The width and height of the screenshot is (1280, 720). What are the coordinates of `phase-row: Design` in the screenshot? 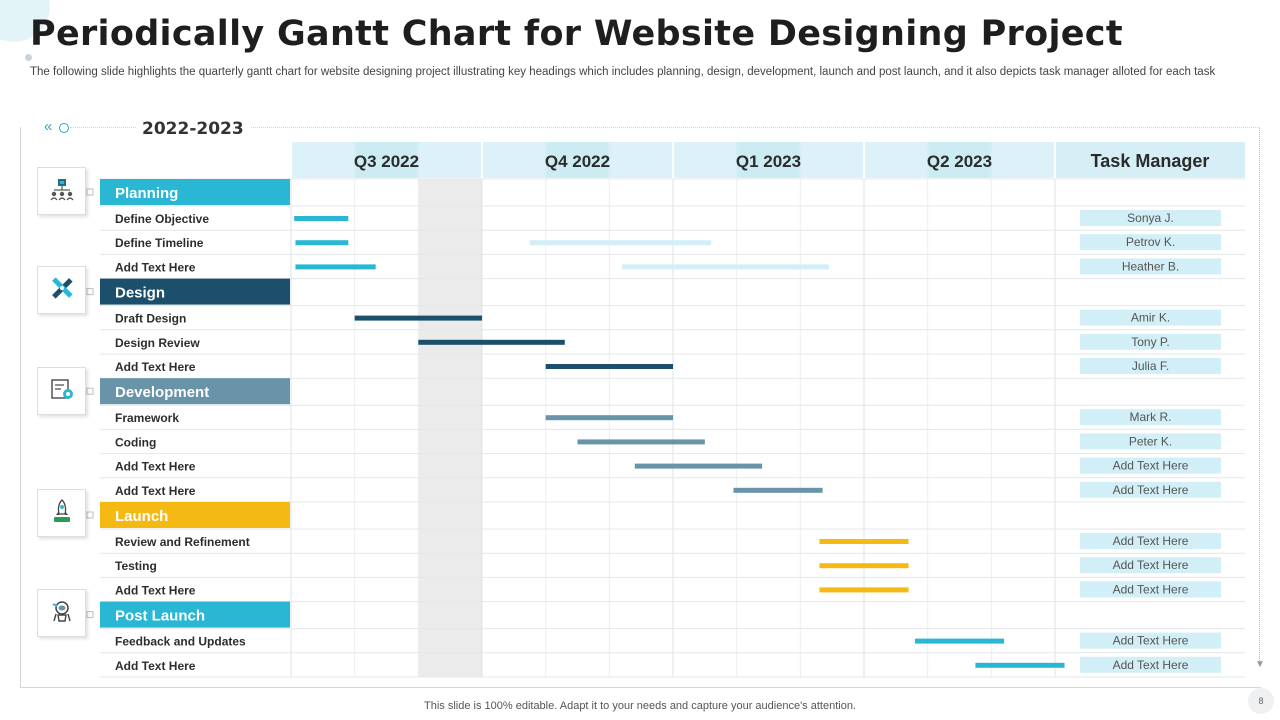 It's located at (188, 291).